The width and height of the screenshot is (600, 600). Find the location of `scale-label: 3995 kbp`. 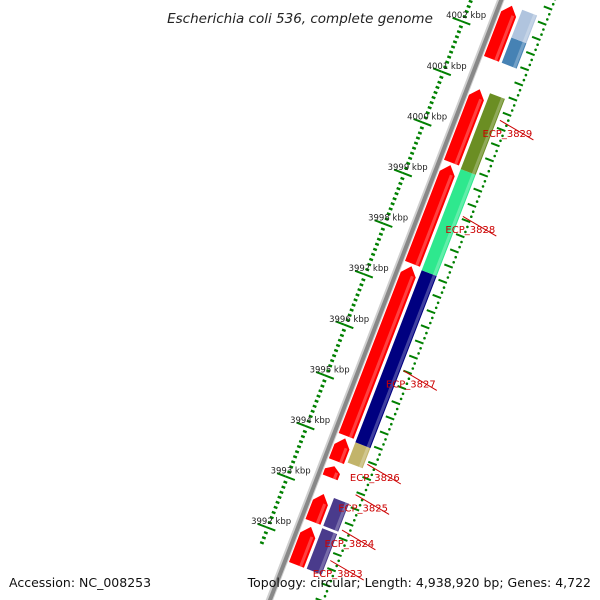

scale-label: 3995 kbp is located at coordinates (330, 370).